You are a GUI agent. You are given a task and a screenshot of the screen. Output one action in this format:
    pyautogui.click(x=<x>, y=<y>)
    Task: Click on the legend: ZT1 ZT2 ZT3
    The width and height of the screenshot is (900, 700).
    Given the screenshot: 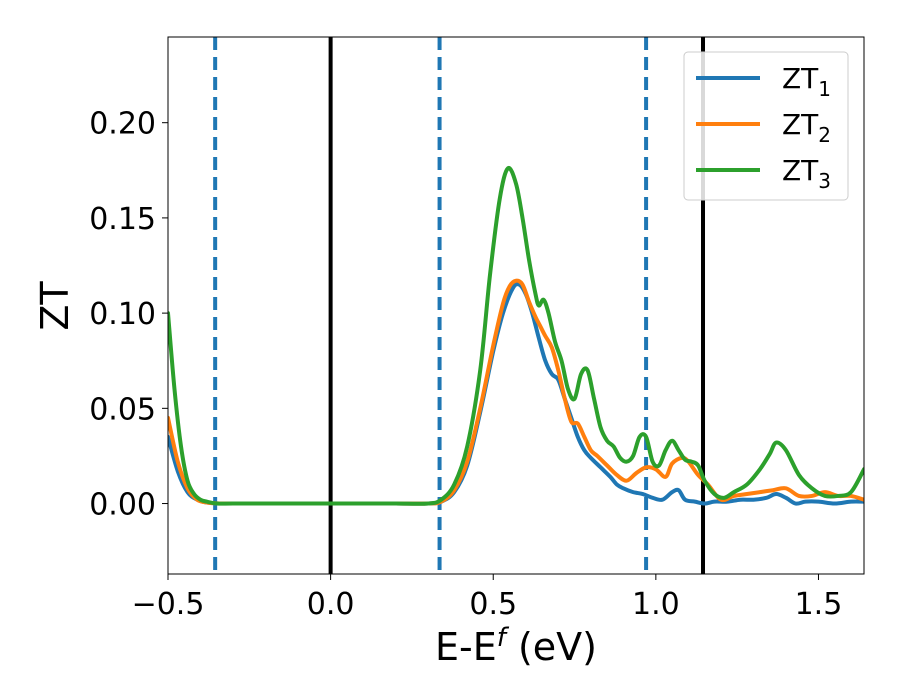 What is the action you would take?
    pyautogui.click(x=766, y=126)
    